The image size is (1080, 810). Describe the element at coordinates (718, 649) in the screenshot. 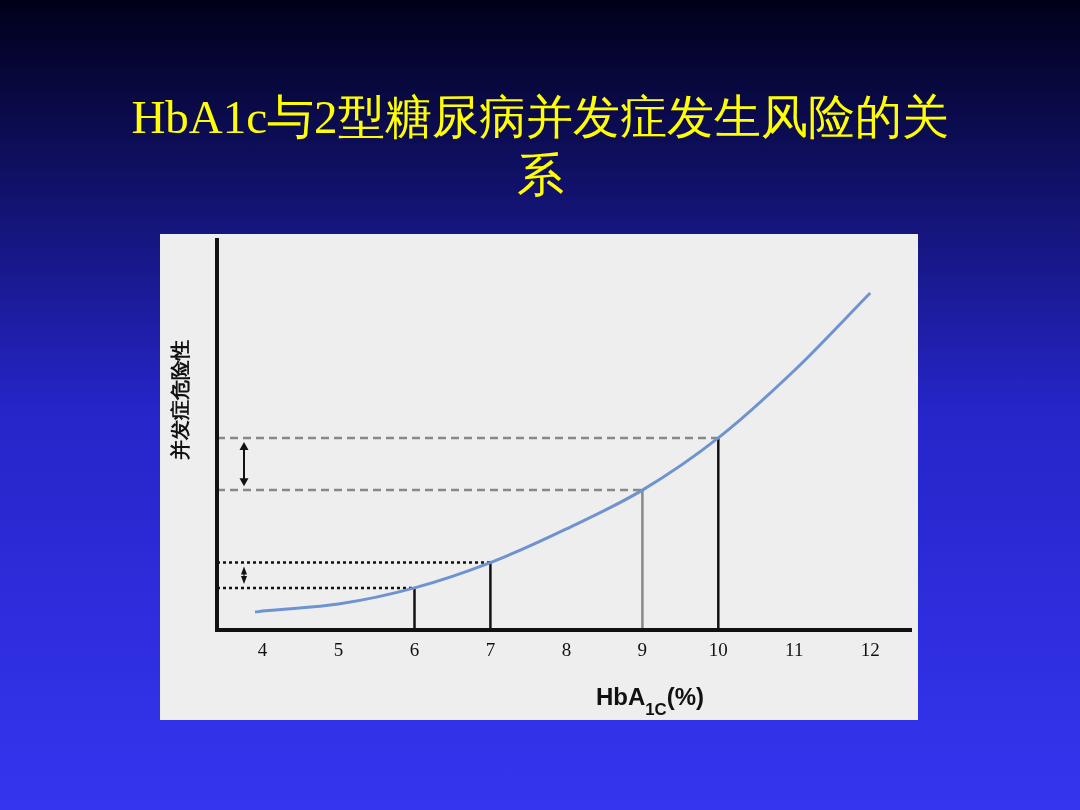

I see `x-tick-label: 10` at that location.